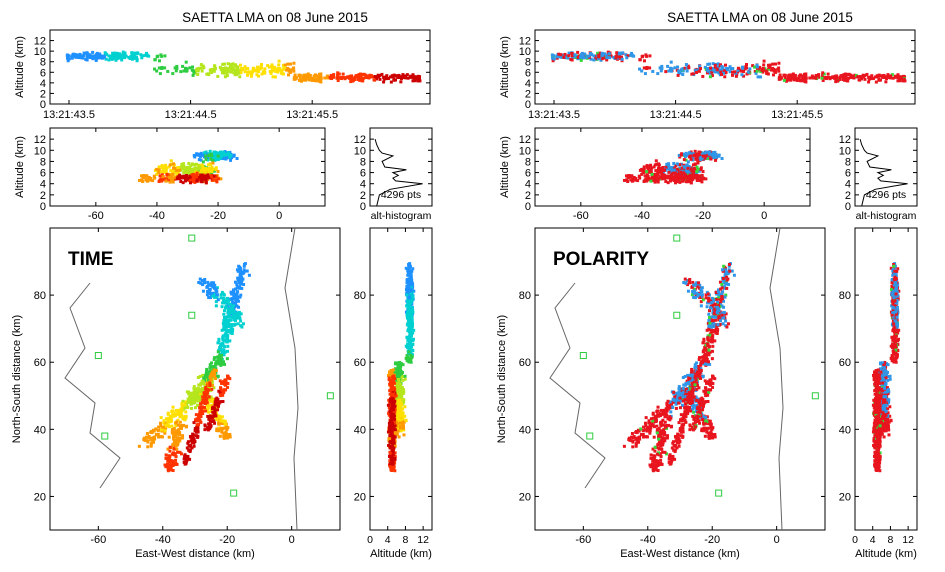 The width and height of the screenshot is (945, 572). Describe the element at coordinates (363, 162) in the screenshot. I see `y-tick-label: 8` at that location.